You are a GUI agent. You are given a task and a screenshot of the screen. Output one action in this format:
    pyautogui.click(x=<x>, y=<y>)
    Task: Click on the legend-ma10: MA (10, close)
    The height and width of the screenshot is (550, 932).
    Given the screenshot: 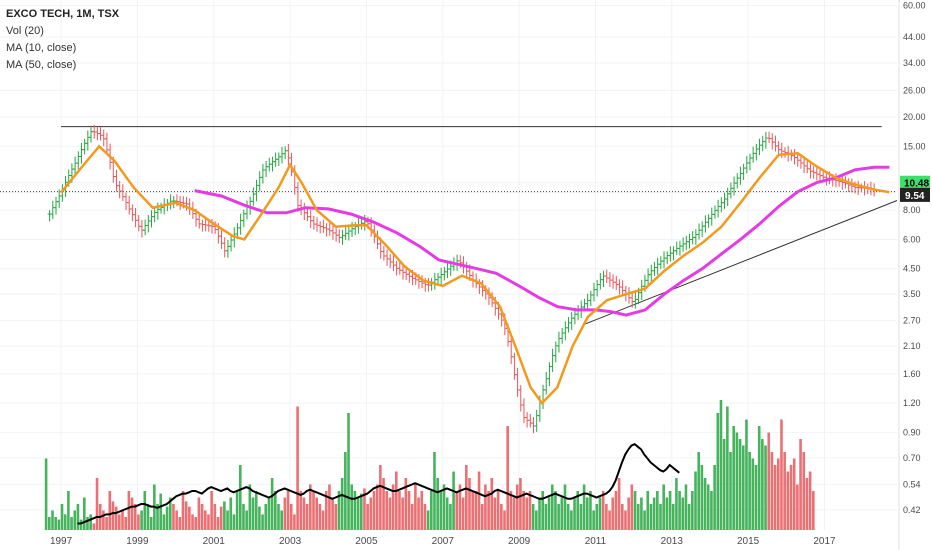 What is the action you would take?
    pyautogui.click(x=41, y=48)
    